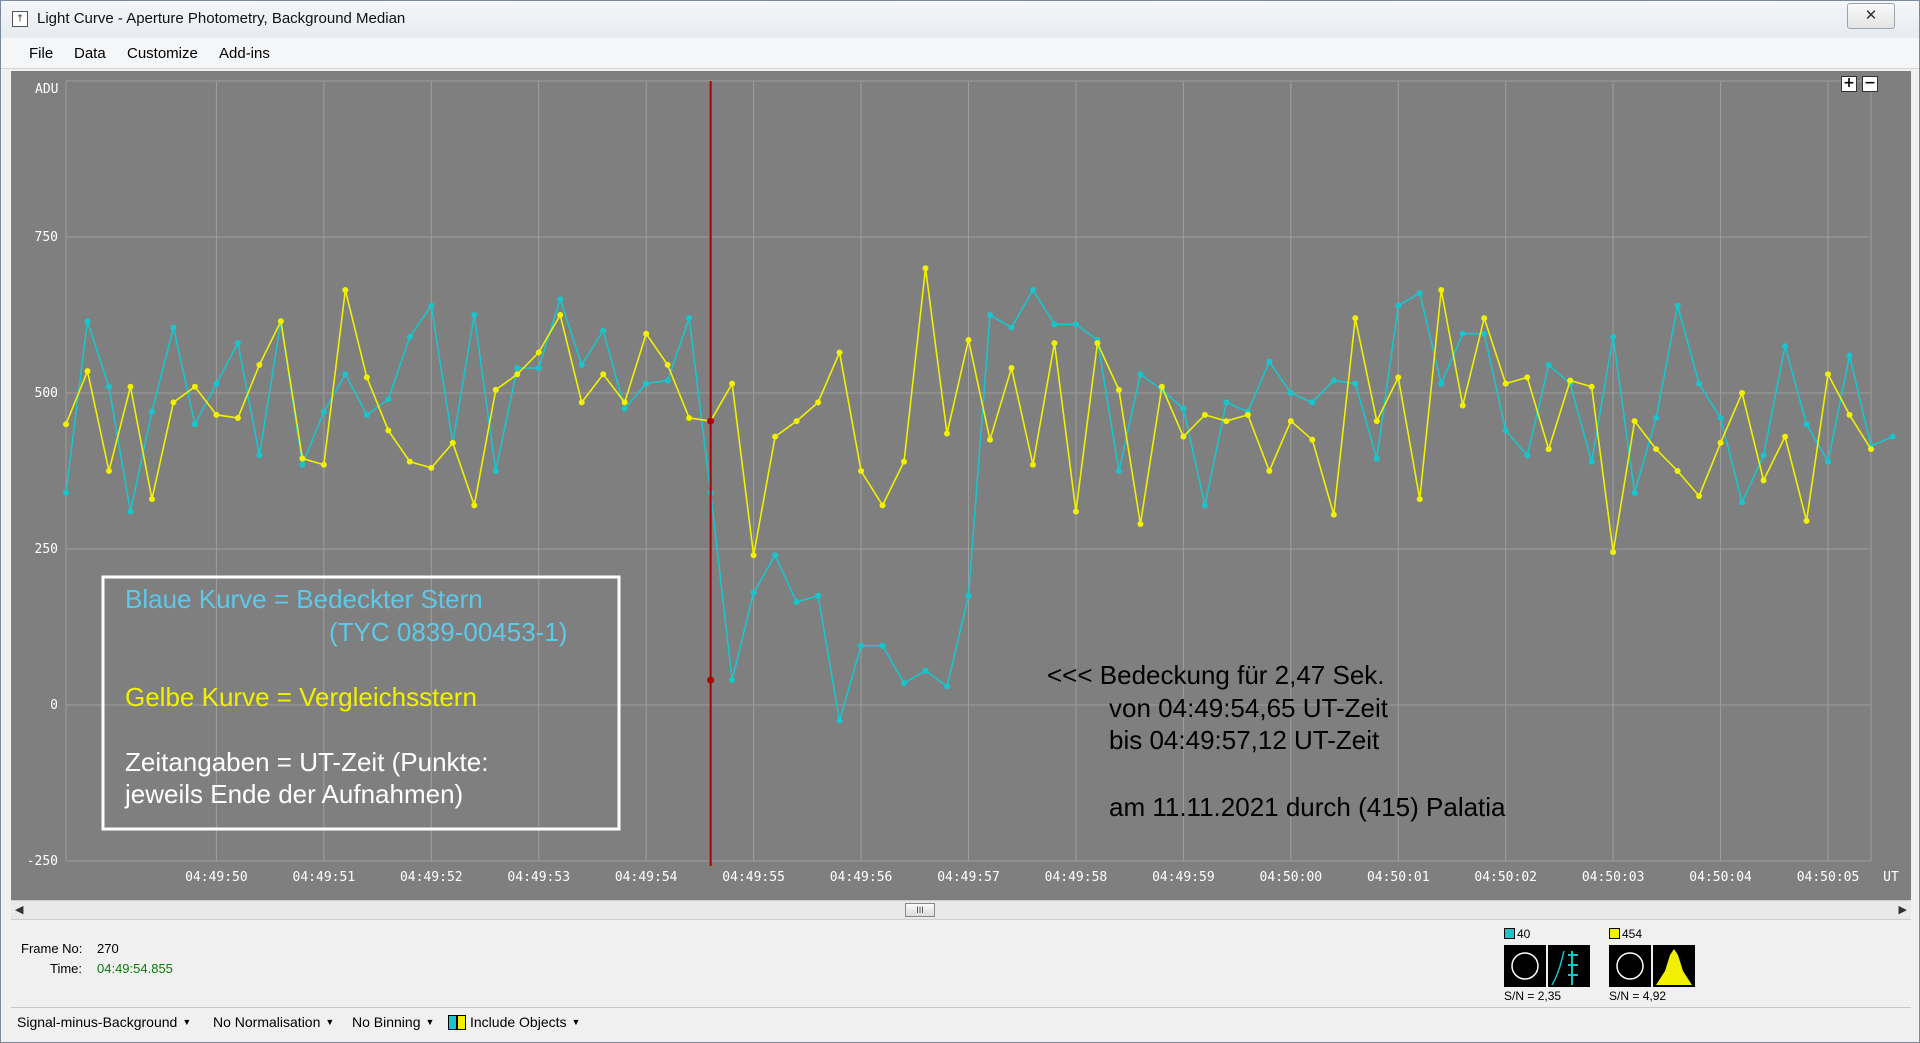 The height and width of the screenshot is (1043, 1920). I want to click on x-tick-label: 04:49:54, so click(646, 877).